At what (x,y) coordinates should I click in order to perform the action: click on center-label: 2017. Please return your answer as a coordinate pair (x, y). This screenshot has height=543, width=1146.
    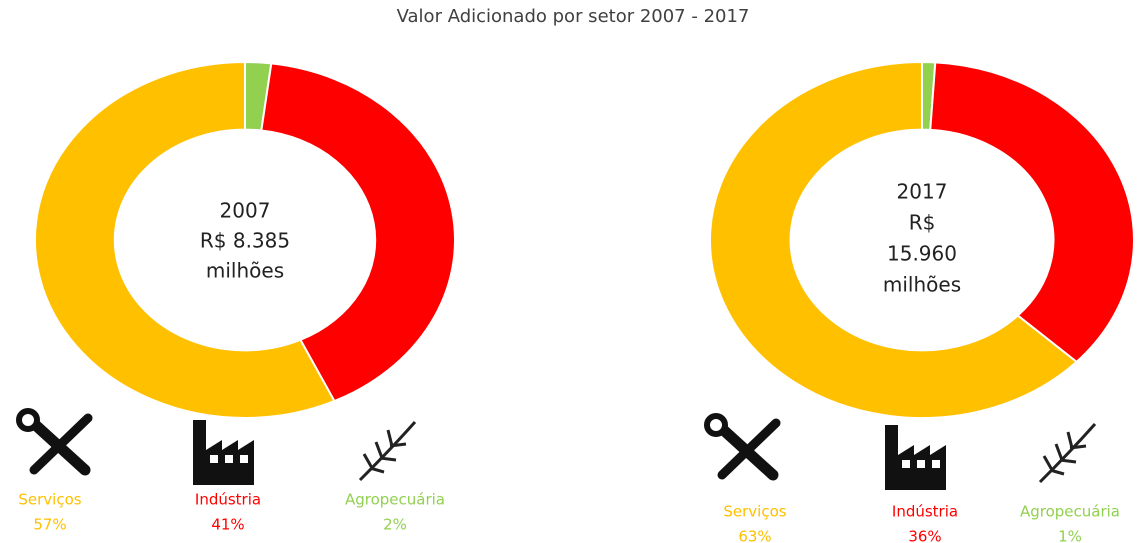
    Looking at the image, I should click on (922, 192).